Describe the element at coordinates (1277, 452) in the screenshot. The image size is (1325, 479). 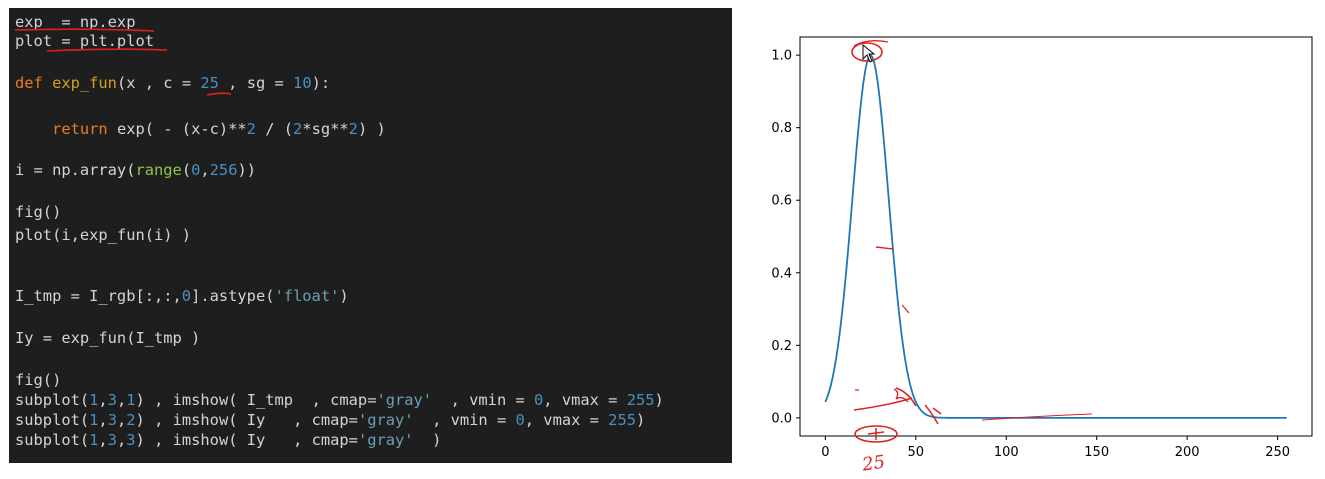
I see `x-tick-label: 250` at that location.